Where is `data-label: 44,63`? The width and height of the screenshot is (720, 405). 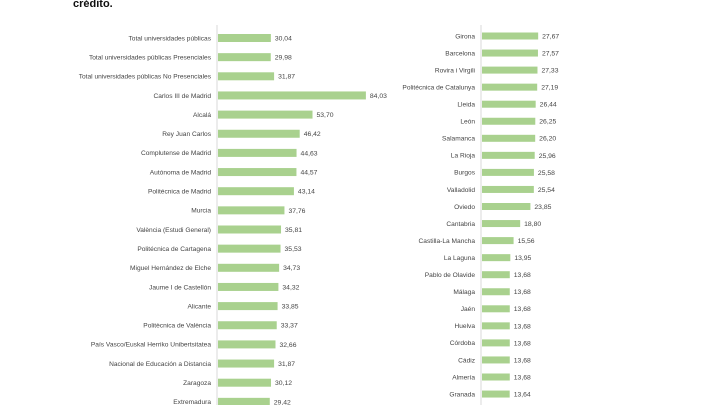 data-label: 44,63 is located at coordinates (309, 153).